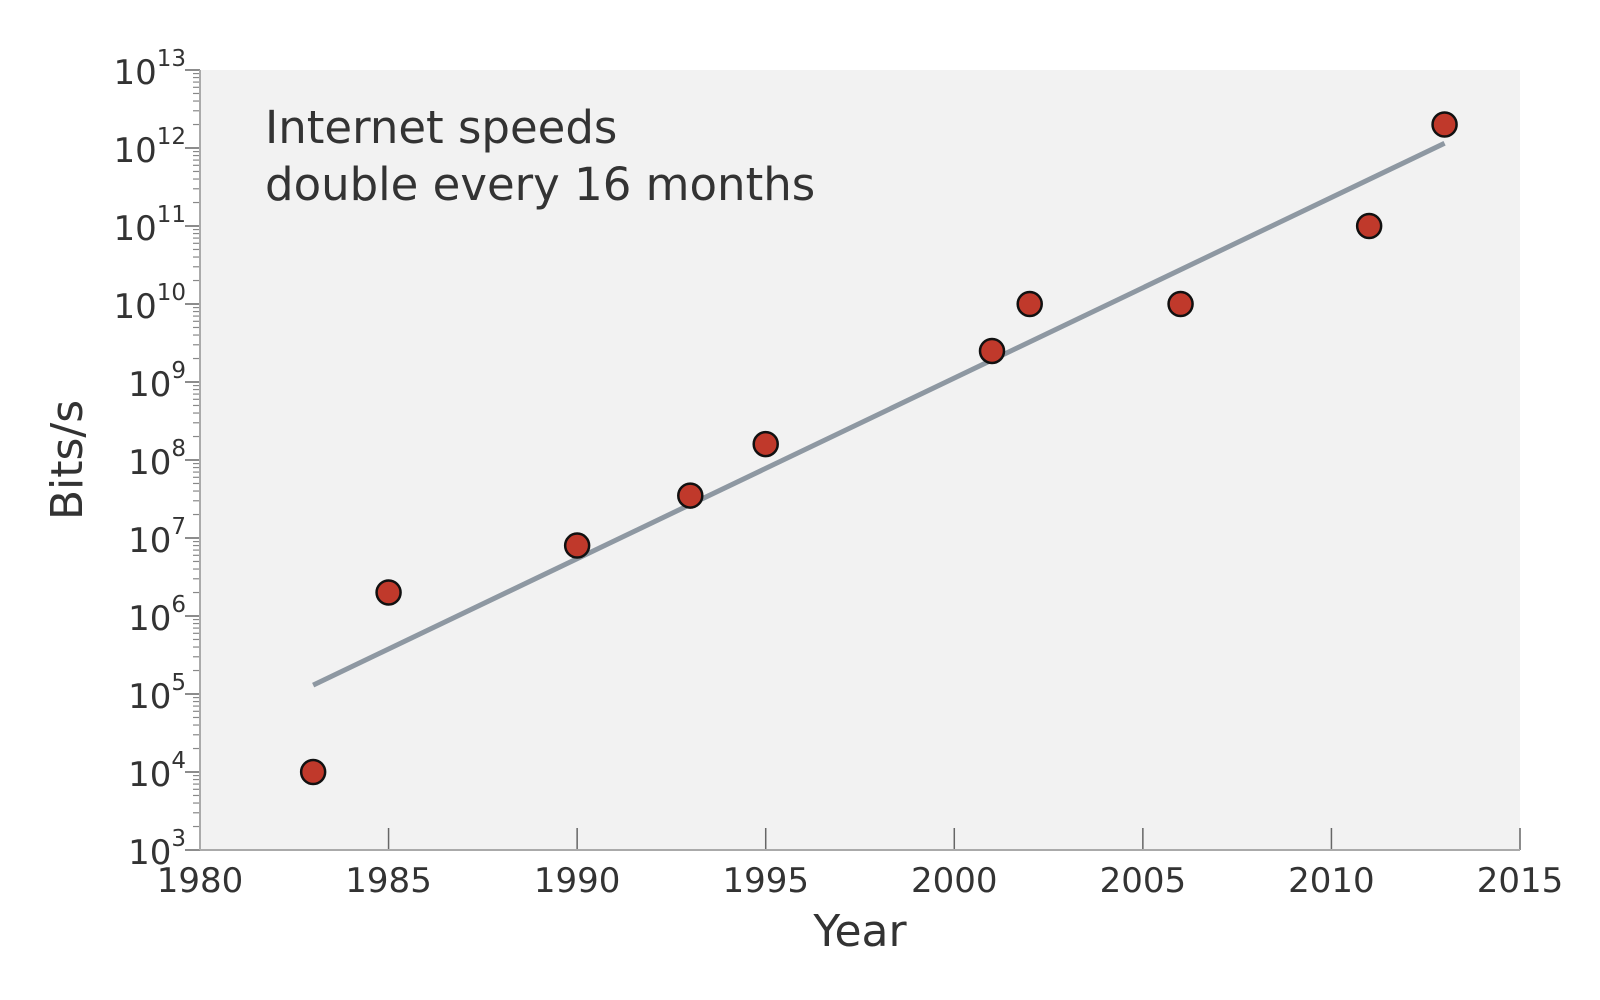  What do you see at coordinates (178, 371) in the screenshot?
I see `y-tick-exponent: 9` at bounding box center [178, 371].